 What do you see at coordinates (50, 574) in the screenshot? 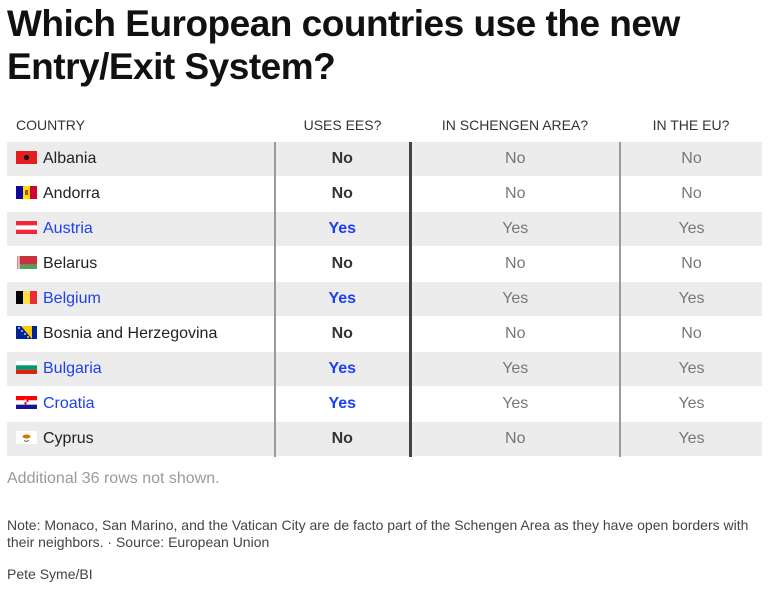
I see `credit-line: Pete Syme/BI` at bounding box center [50, 574].